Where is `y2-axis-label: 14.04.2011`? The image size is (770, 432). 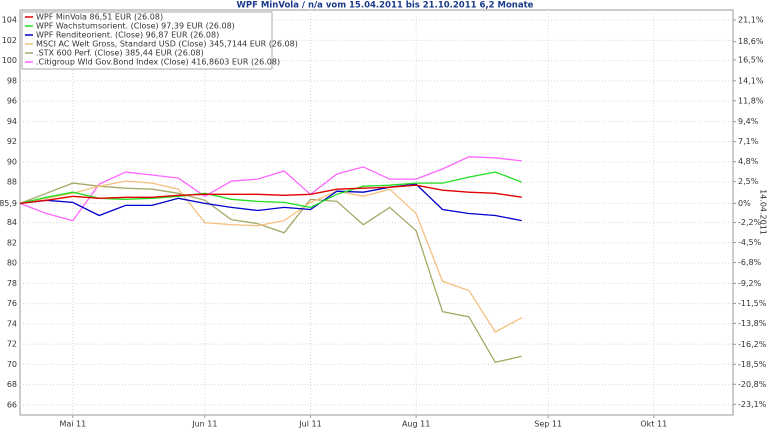
y2-axis-label: 14.04.2011 is located at coordinates (763, 212).